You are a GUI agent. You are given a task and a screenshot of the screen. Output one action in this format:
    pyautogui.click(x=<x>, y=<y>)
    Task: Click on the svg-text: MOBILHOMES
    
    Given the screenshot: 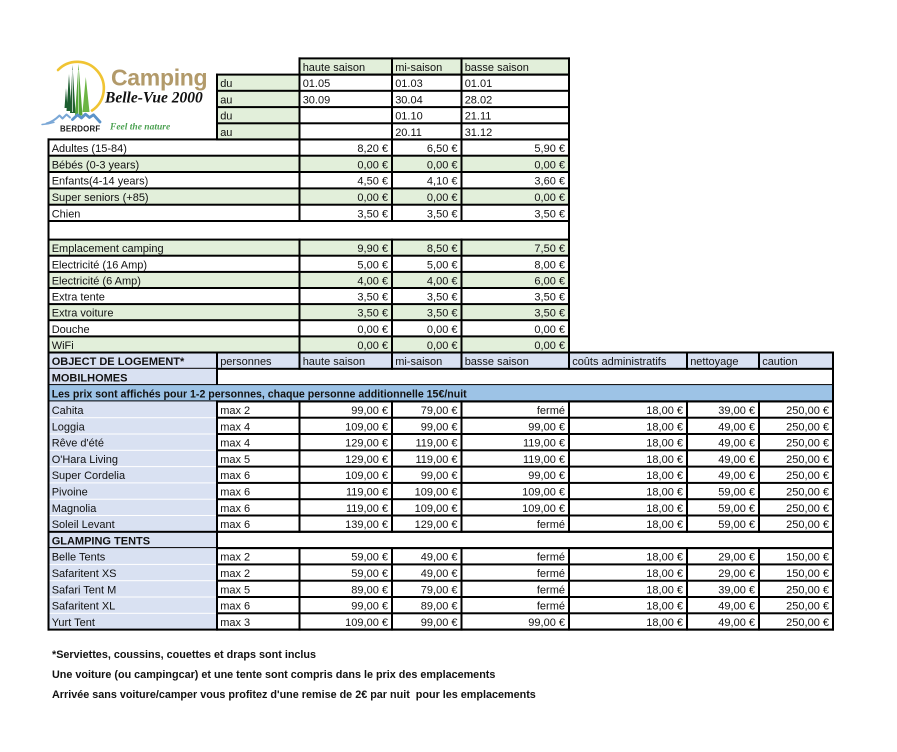 What is the action you would take?
    pyautogui.click(x=90, y=378)
    